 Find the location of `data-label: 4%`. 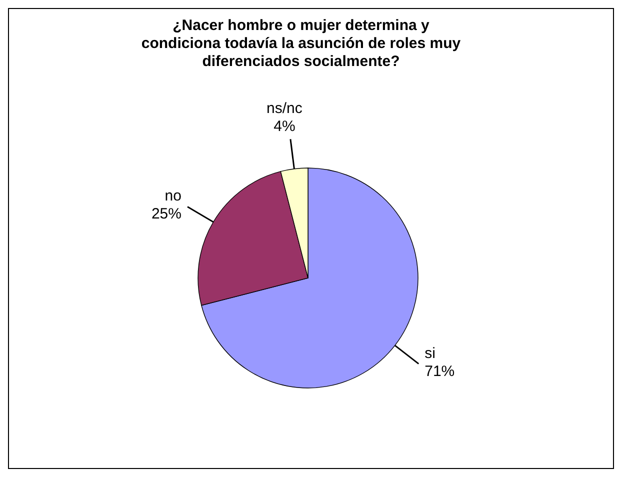

data-label: 4% is located at coordinates (285, 127).